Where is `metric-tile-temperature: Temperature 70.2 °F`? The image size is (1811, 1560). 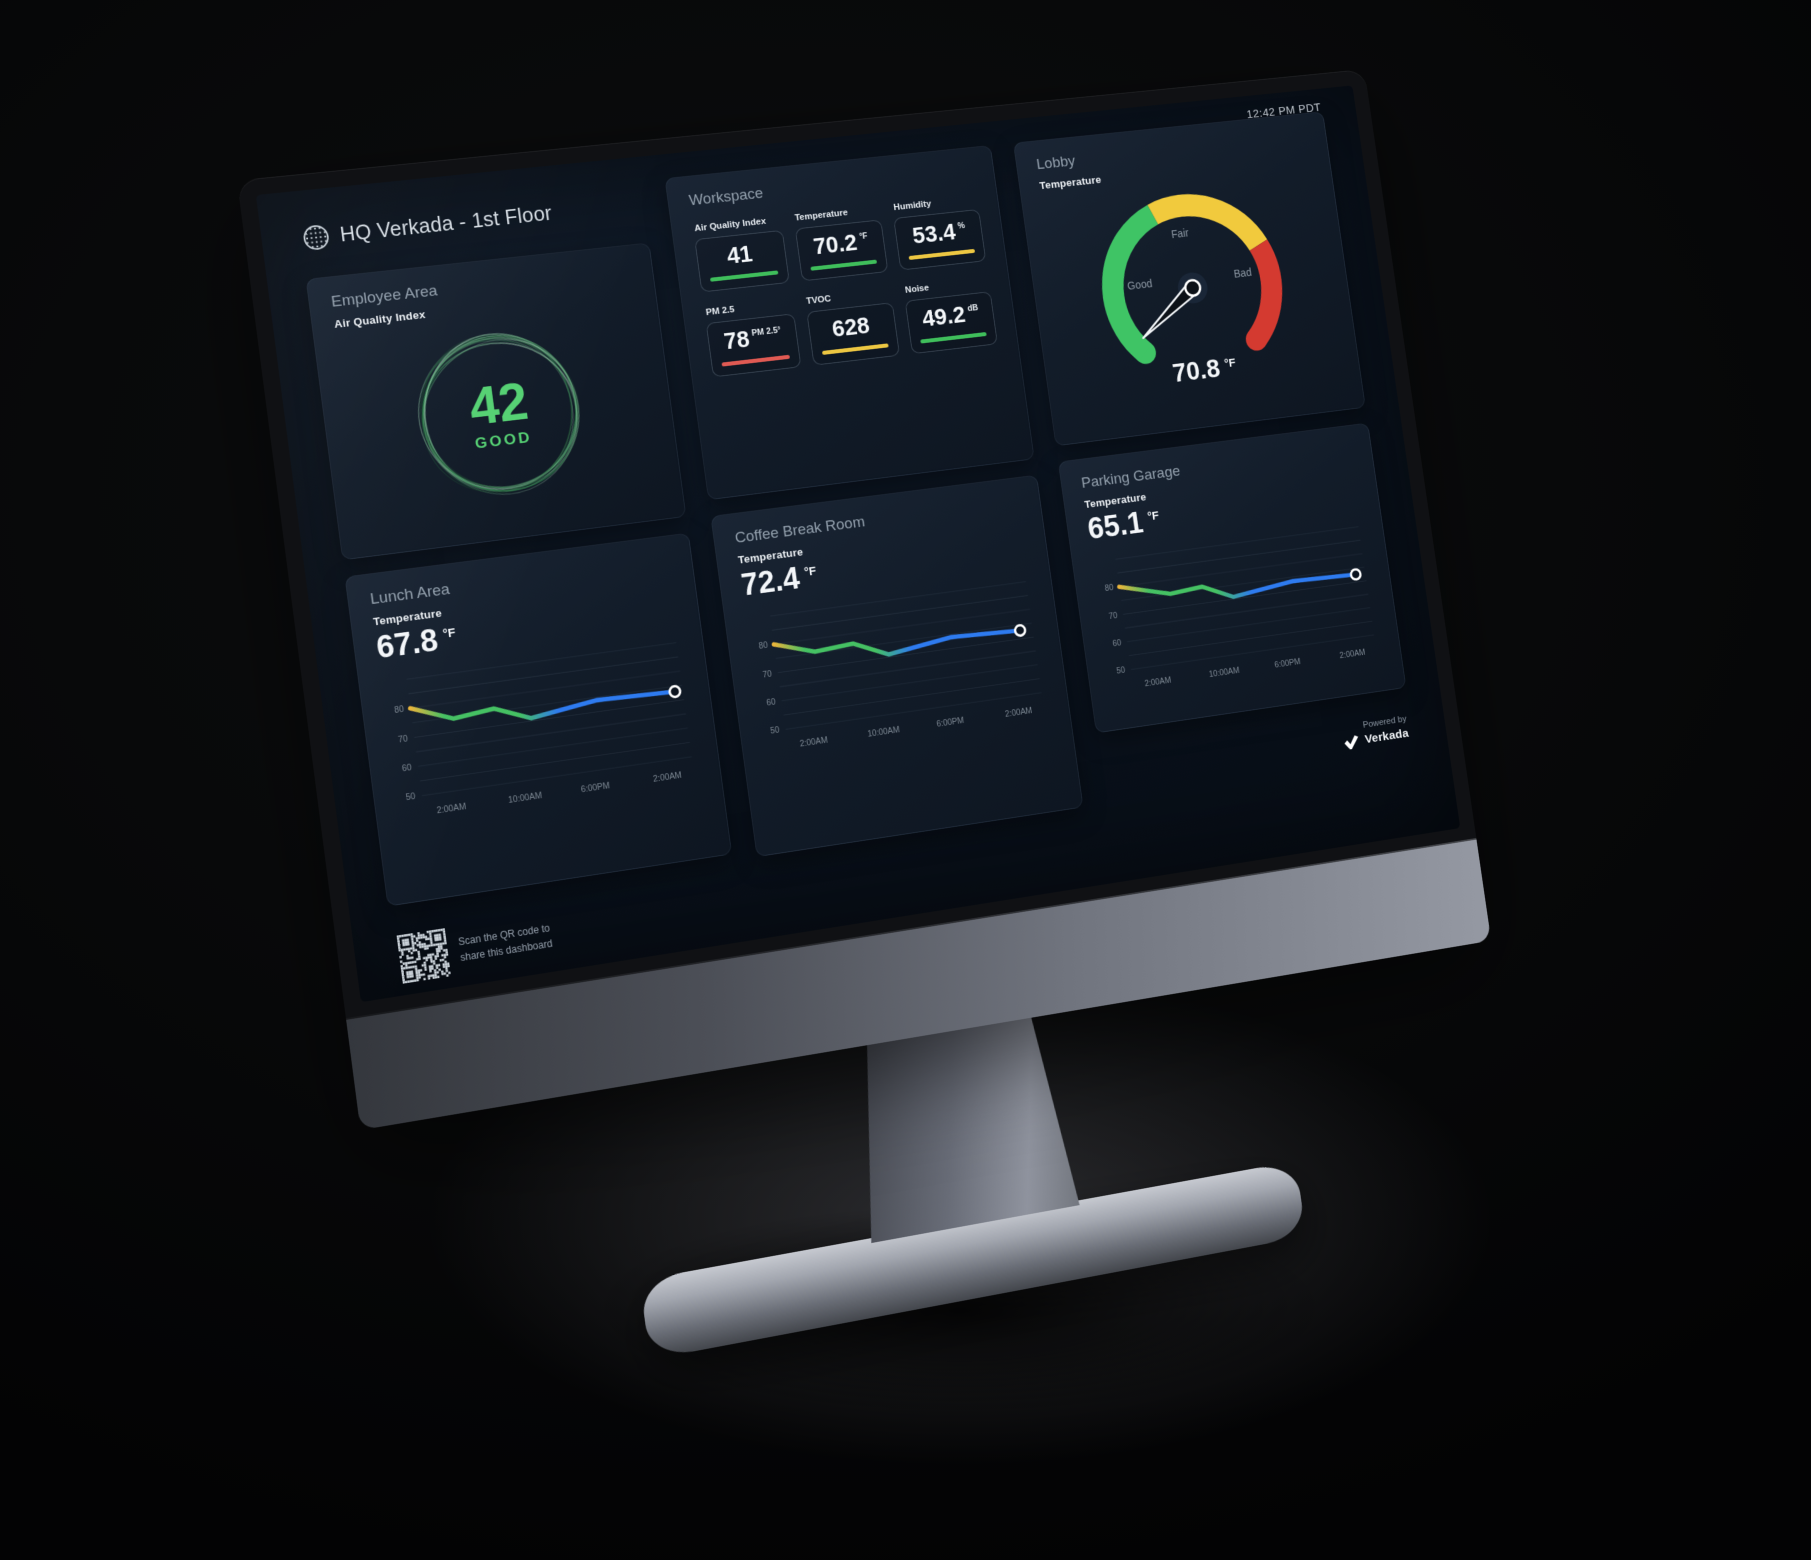
metric-tile-temperature: Temperature 70.2 °F is located at coordinates (841, 243).